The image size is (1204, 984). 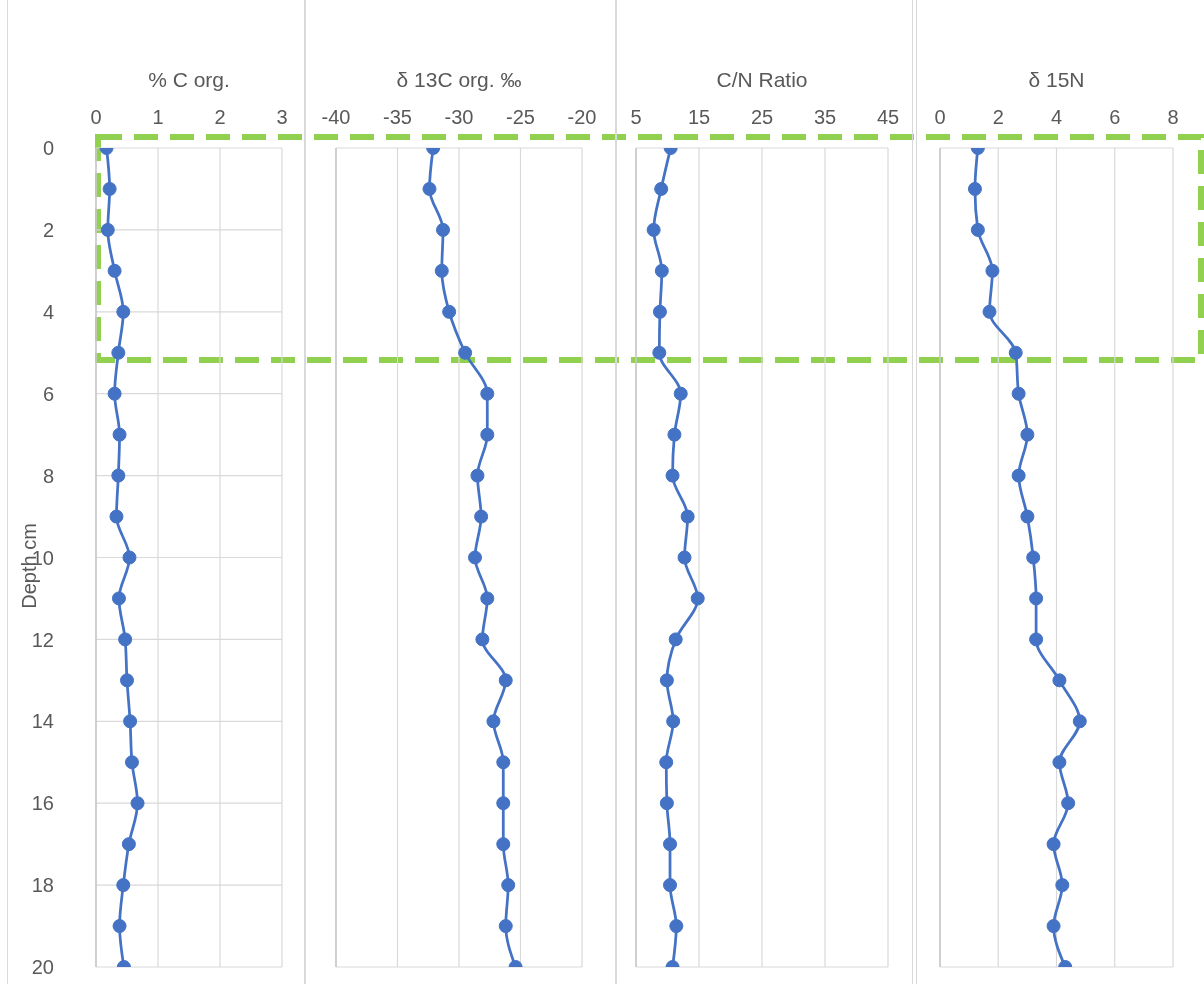 What do you see at coordinates (48, 311) in the screenshot?
I see `y-tick-label: 4` at bounding box center [48, 311].